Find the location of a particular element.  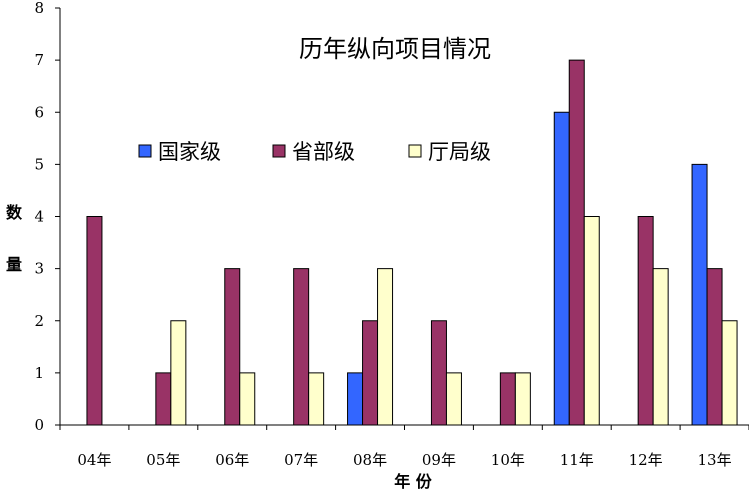

chart-title: 历年纵向项目情况 is located at coordinates (395, 49).